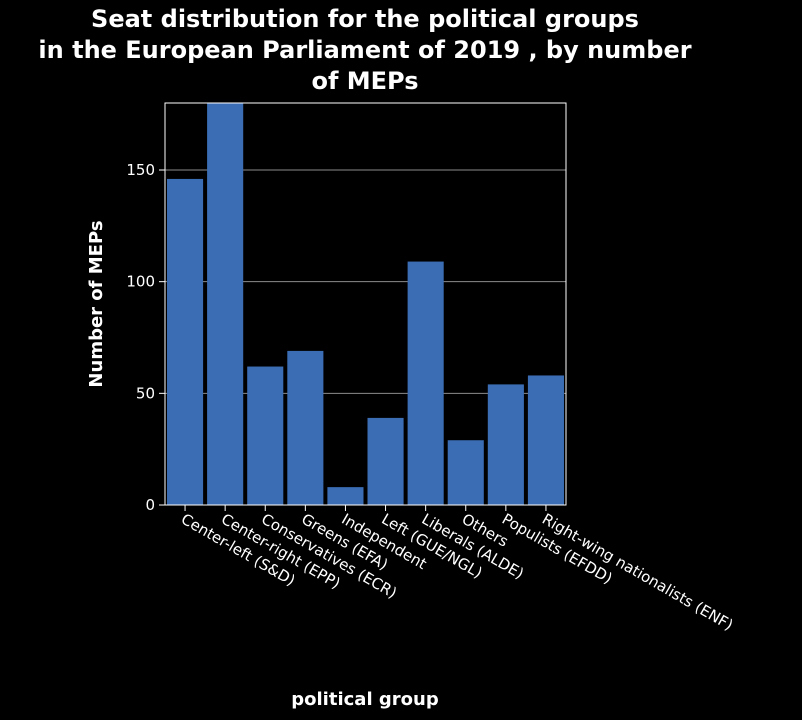 The image size is (802, 720). I want to click on x-axis-title: political group, so click(365, 699).